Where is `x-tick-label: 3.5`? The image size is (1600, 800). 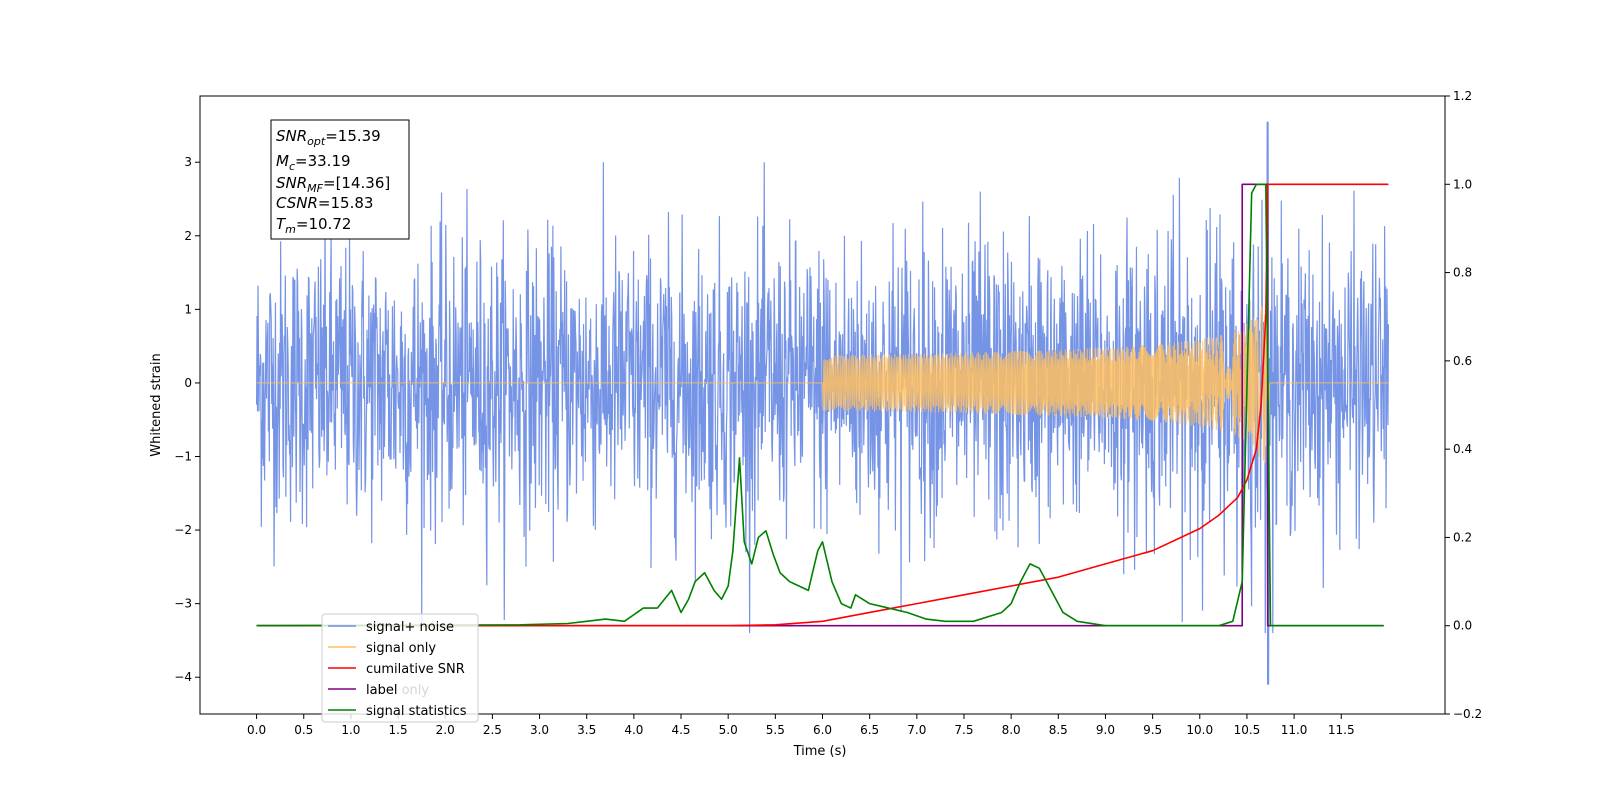
x-tick-label: 3.5 is located at coordinates (586, 730).